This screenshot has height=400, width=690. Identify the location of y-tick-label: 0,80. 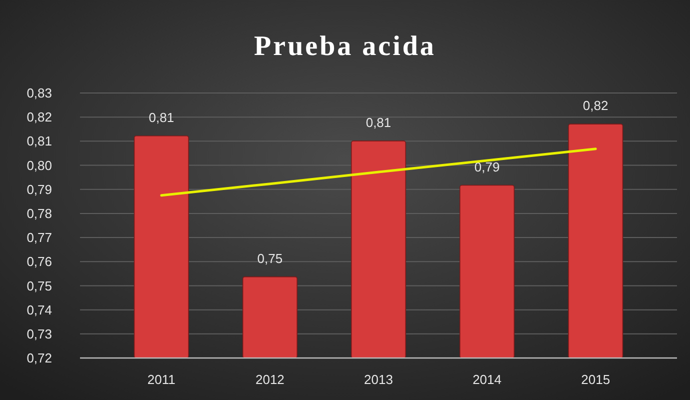
(39, 165).